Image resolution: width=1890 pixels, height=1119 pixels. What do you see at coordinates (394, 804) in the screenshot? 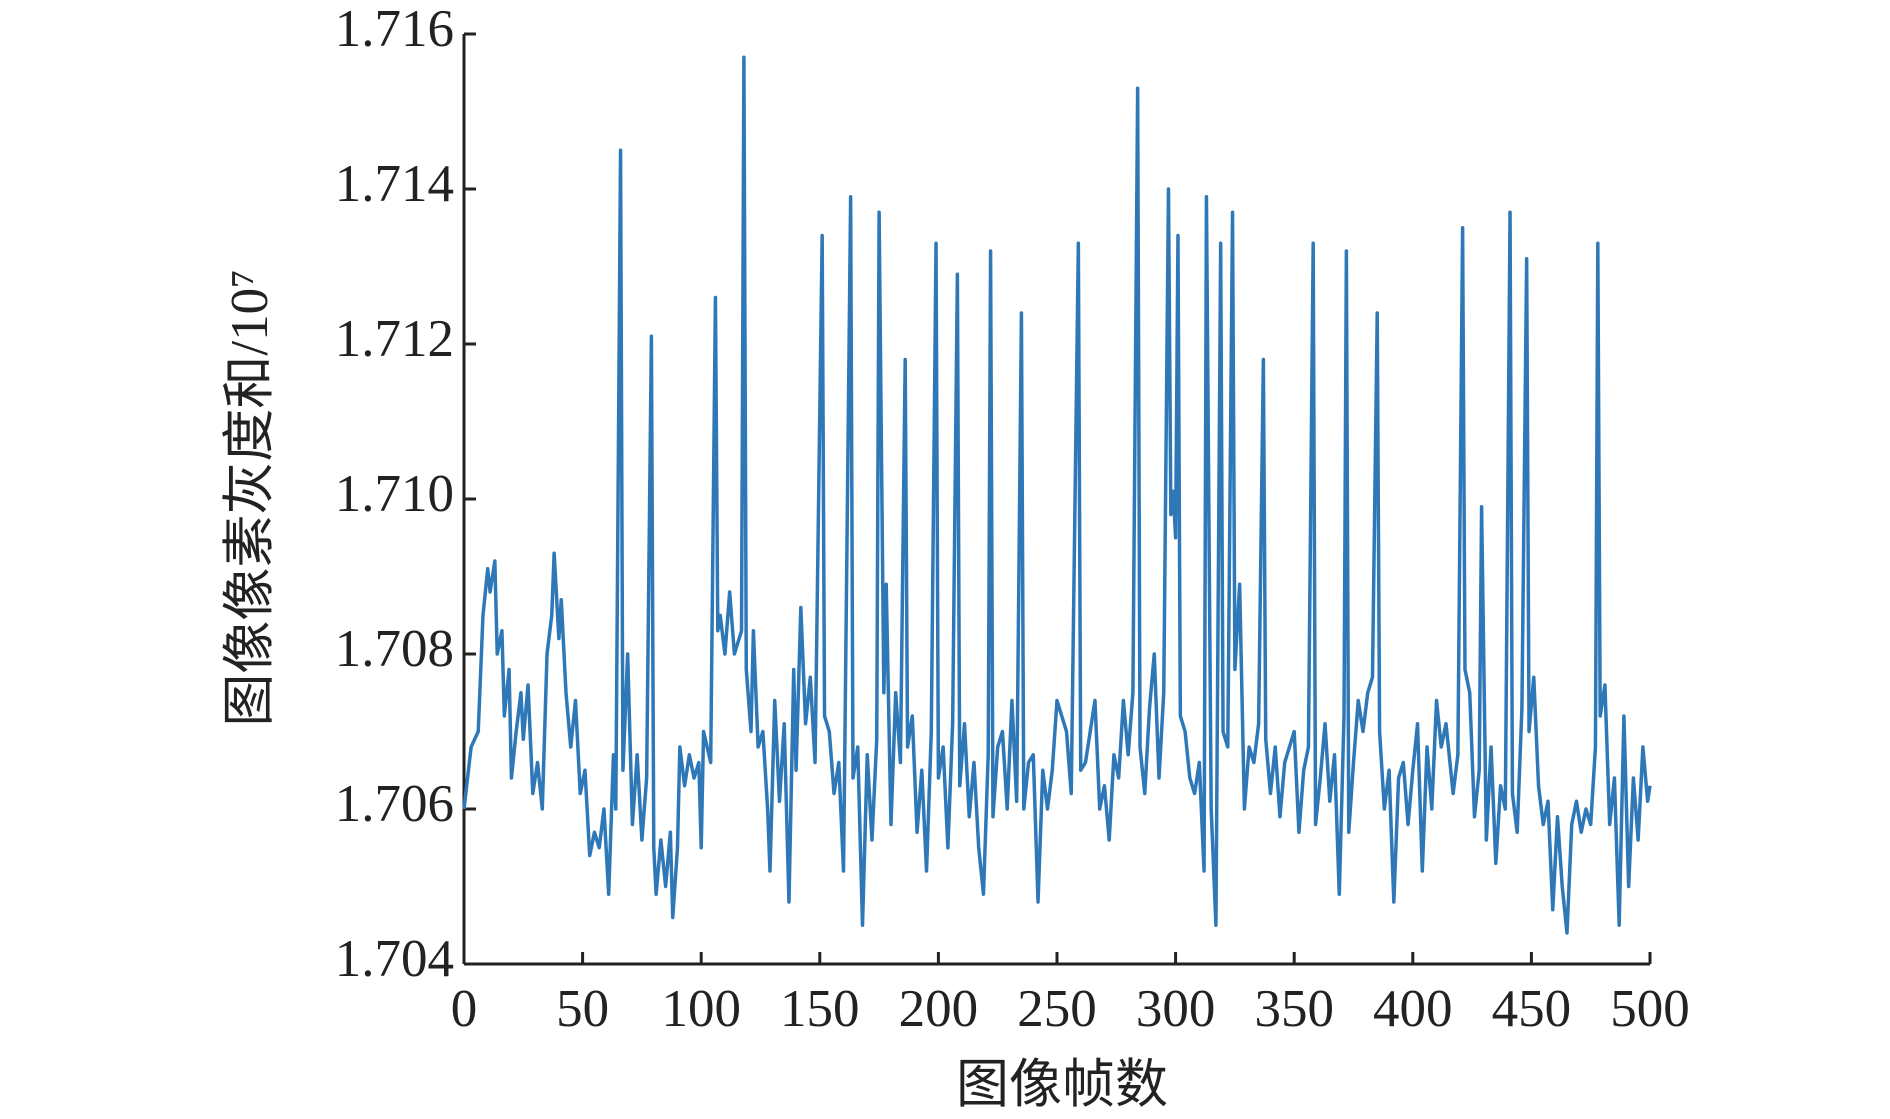
I see `y-tick-label: 1.706` at bounding box center [394, 804].